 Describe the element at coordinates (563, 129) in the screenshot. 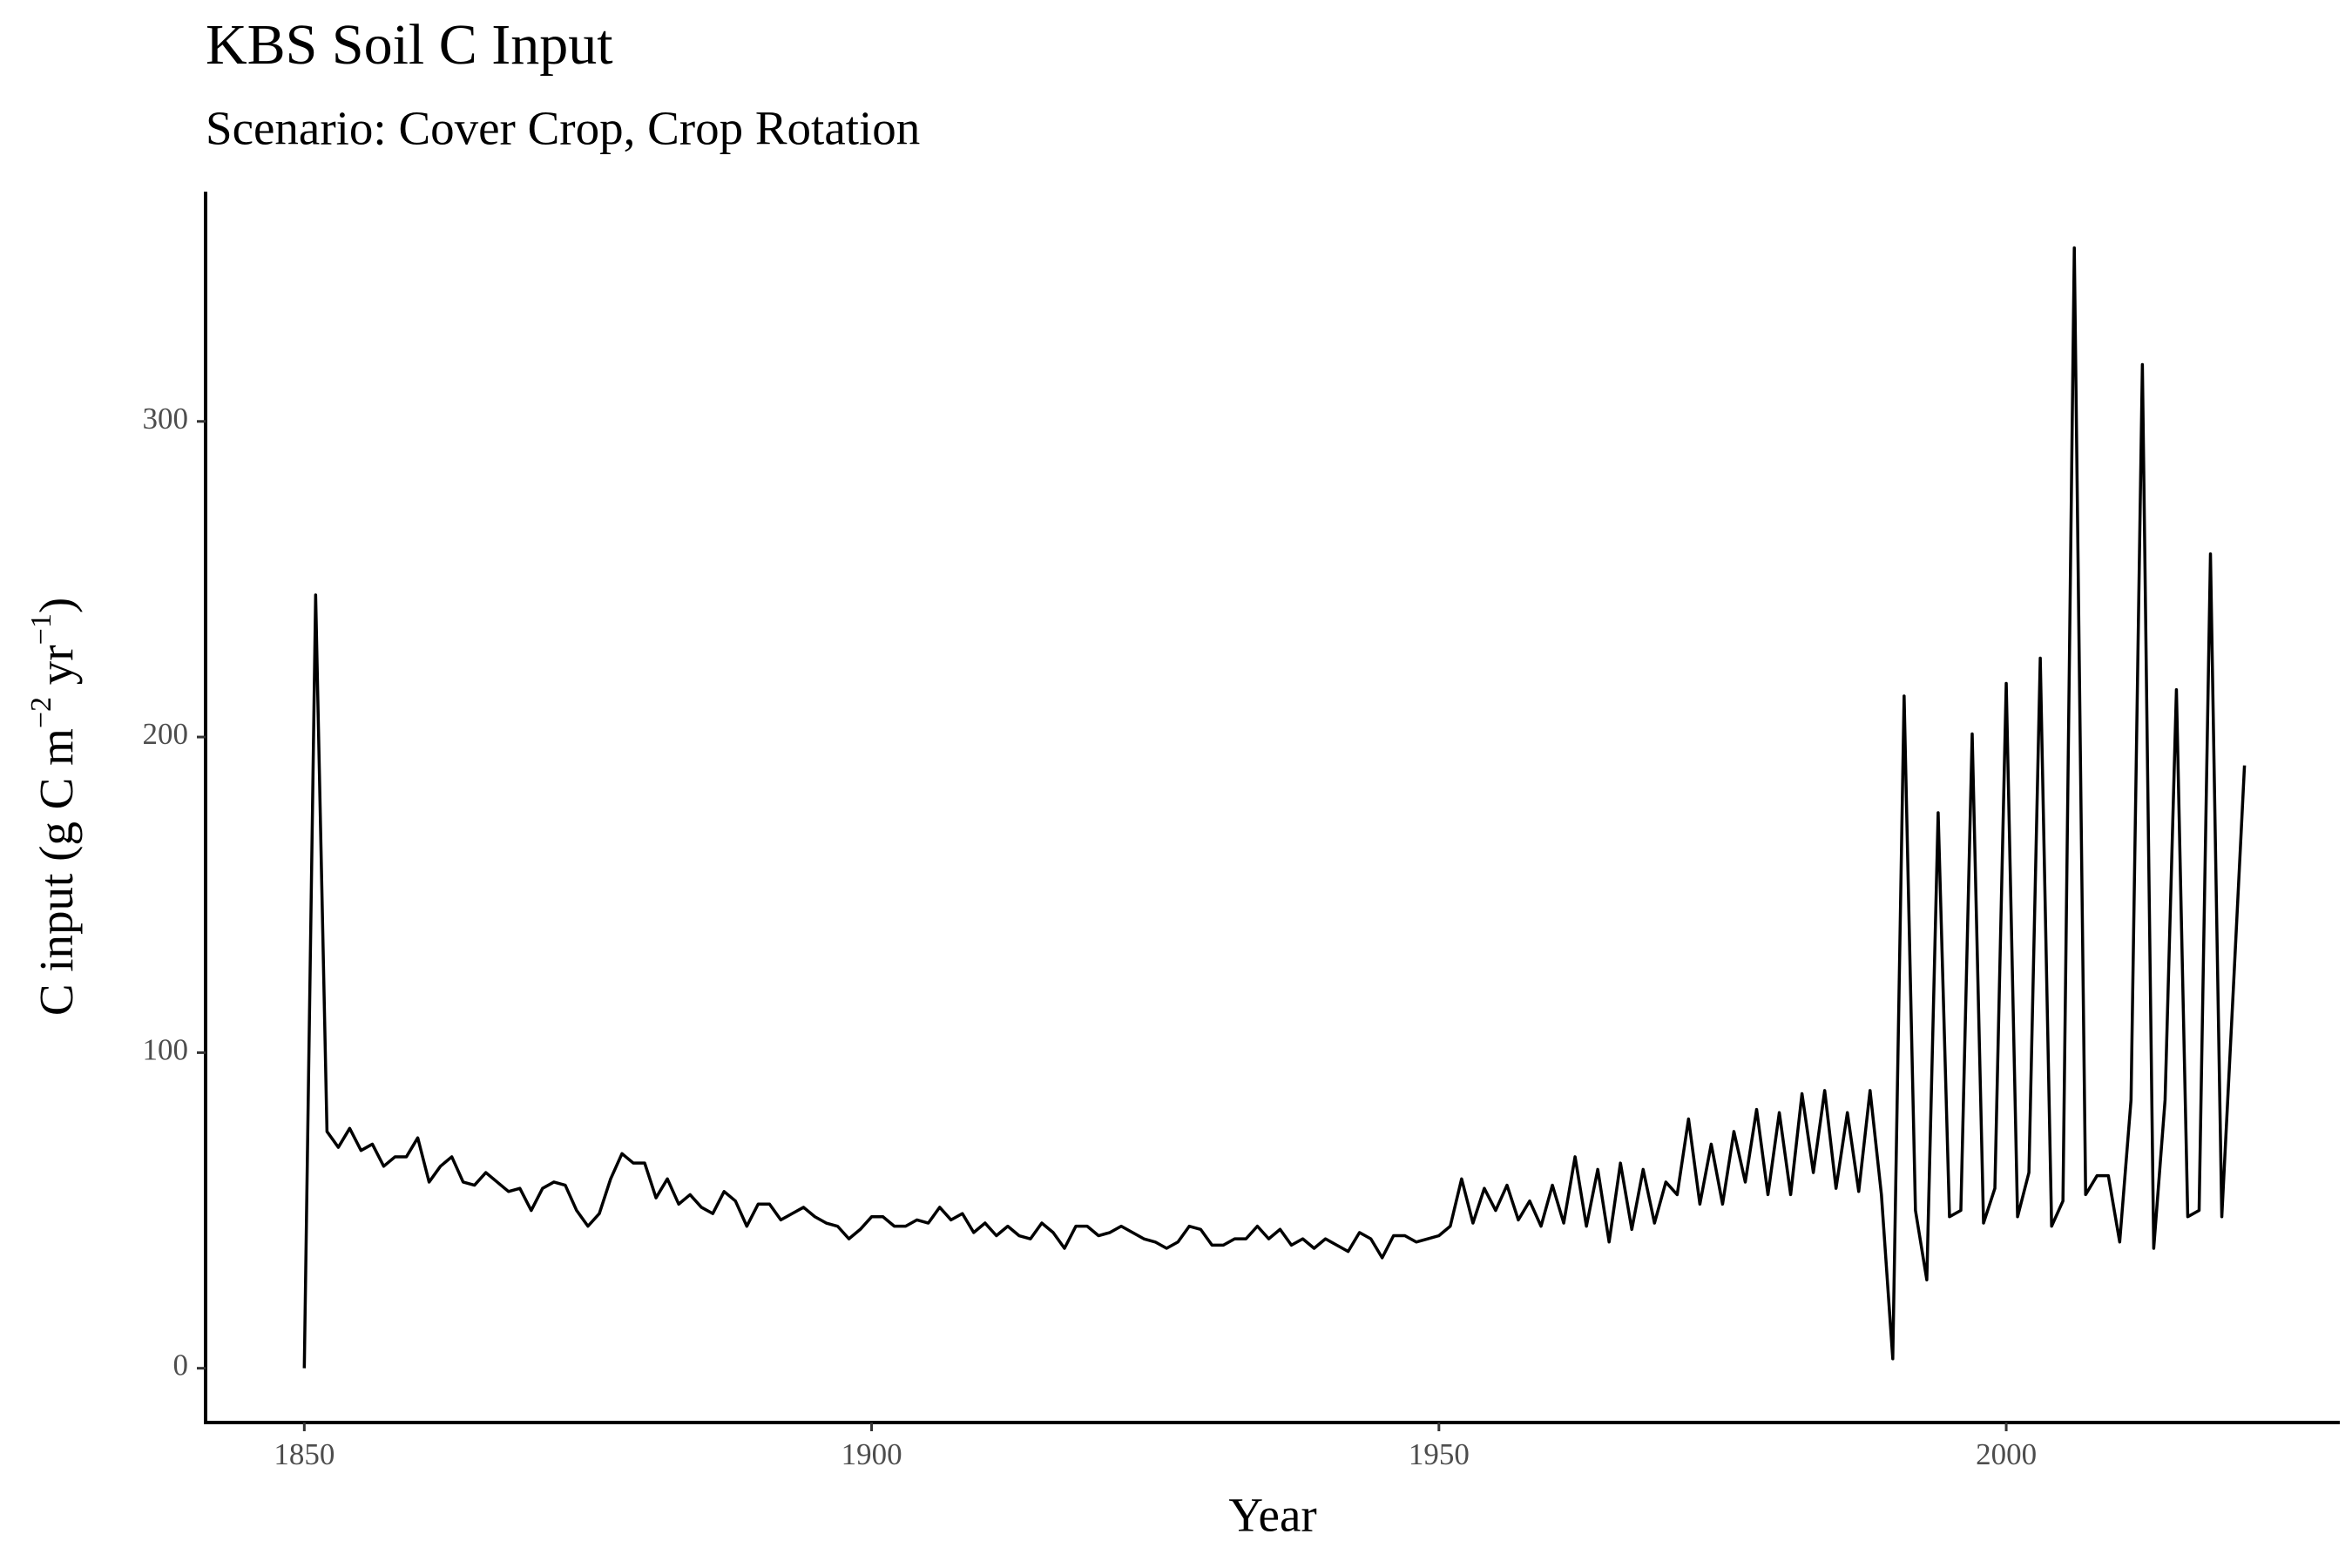

I see `chart-subtitle: Scenario: Cover Crop, Crop Rotation` at that location.